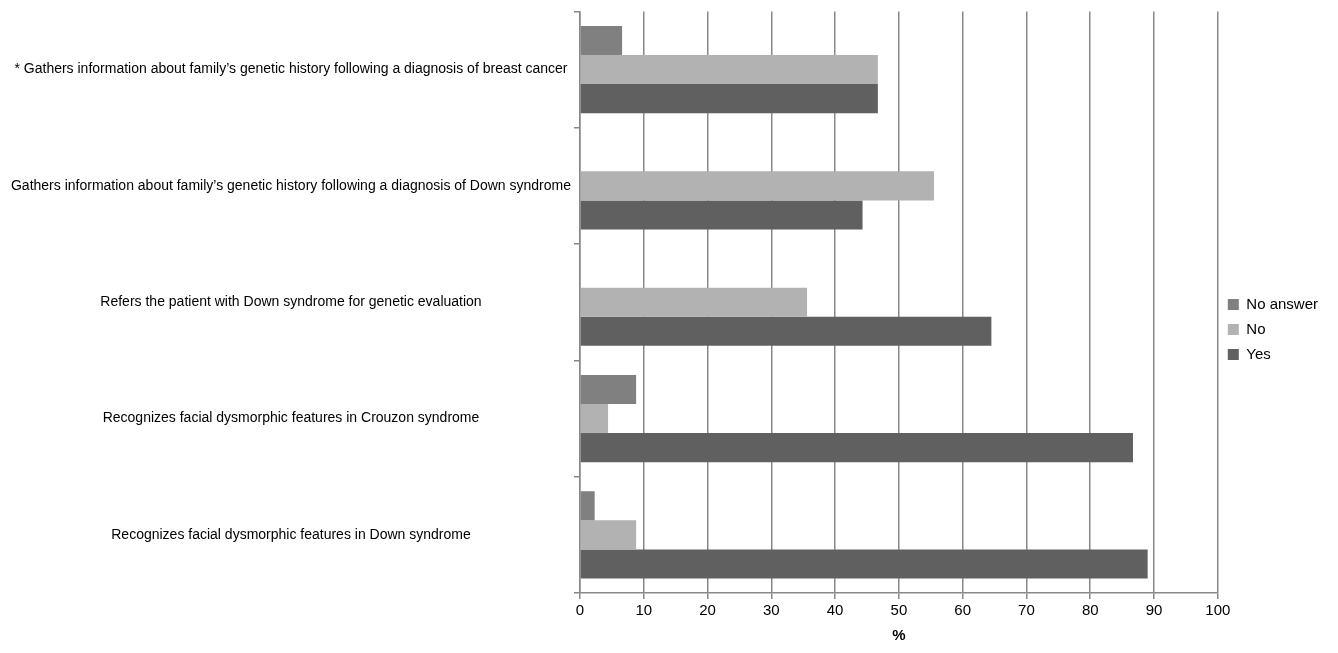  I want to click on x-tick-label: 60, so click(963, 610).